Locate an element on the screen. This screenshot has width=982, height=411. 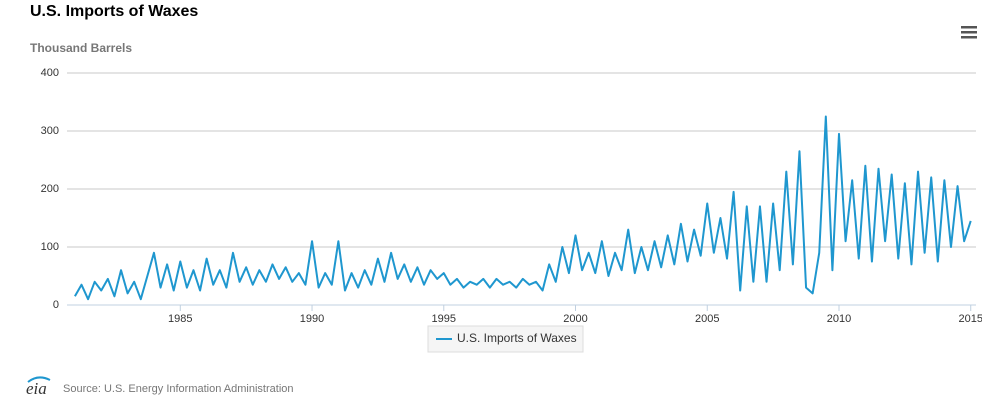
x-tick-label: 2015 is located at coordinates (970, 319).